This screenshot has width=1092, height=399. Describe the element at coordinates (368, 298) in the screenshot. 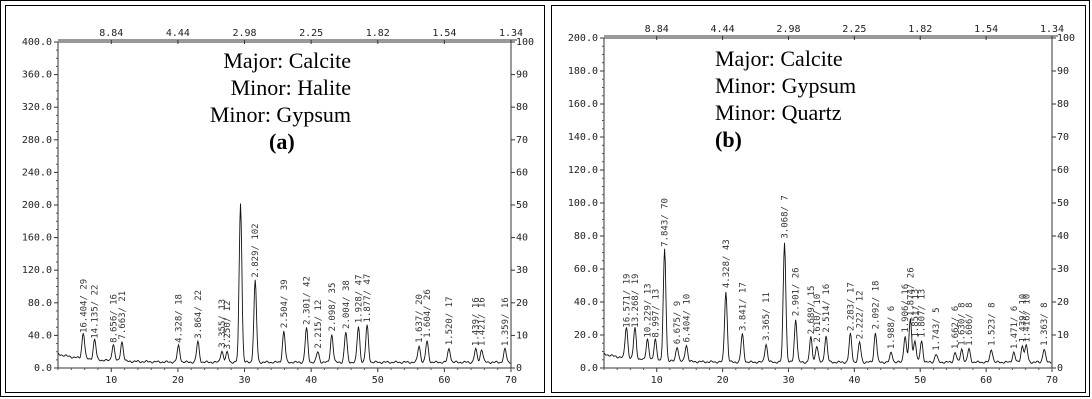

I see `peak-label: 1.877/ 47` at that location.